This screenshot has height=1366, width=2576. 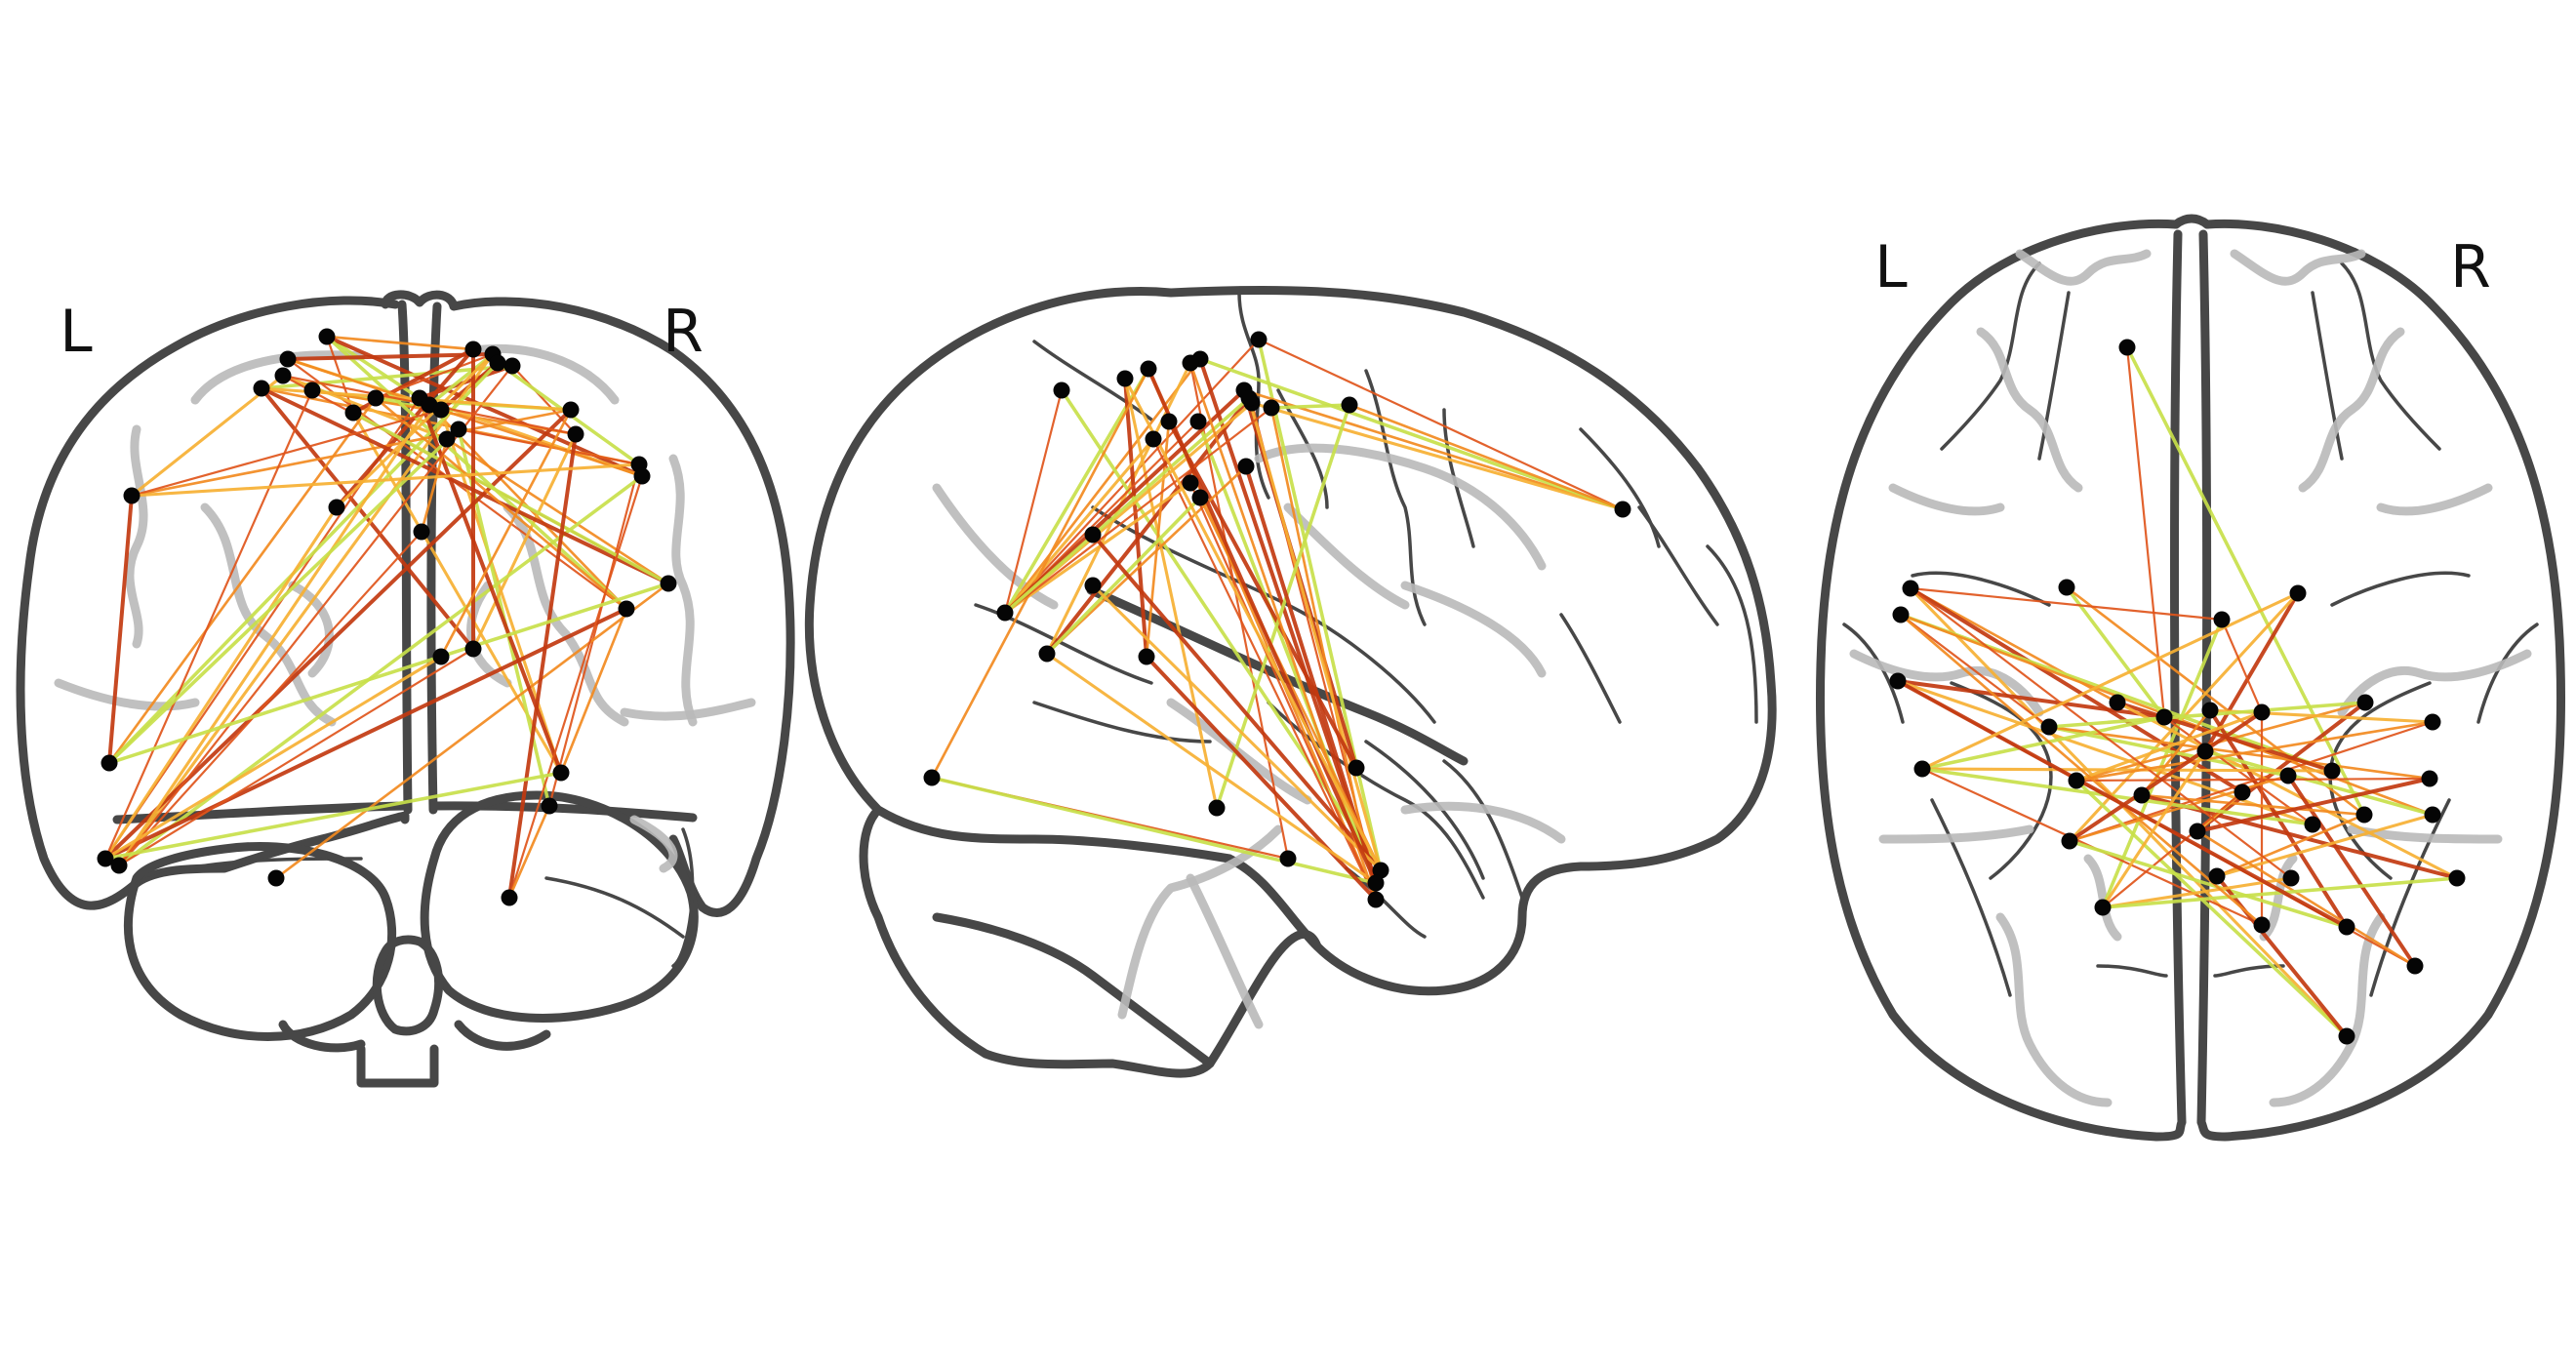 I want to click on coronal-connections, so click(x=386, y=617).